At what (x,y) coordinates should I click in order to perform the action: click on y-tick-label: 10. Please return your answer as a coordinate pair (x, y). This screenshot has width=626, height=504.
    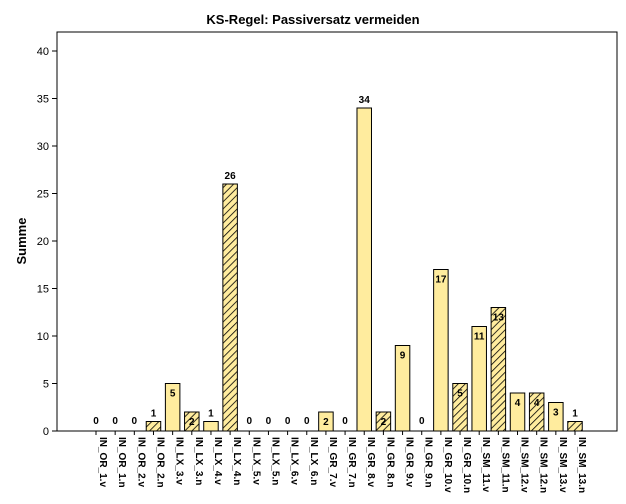
    Looking at the image, I should click on (43, 337).